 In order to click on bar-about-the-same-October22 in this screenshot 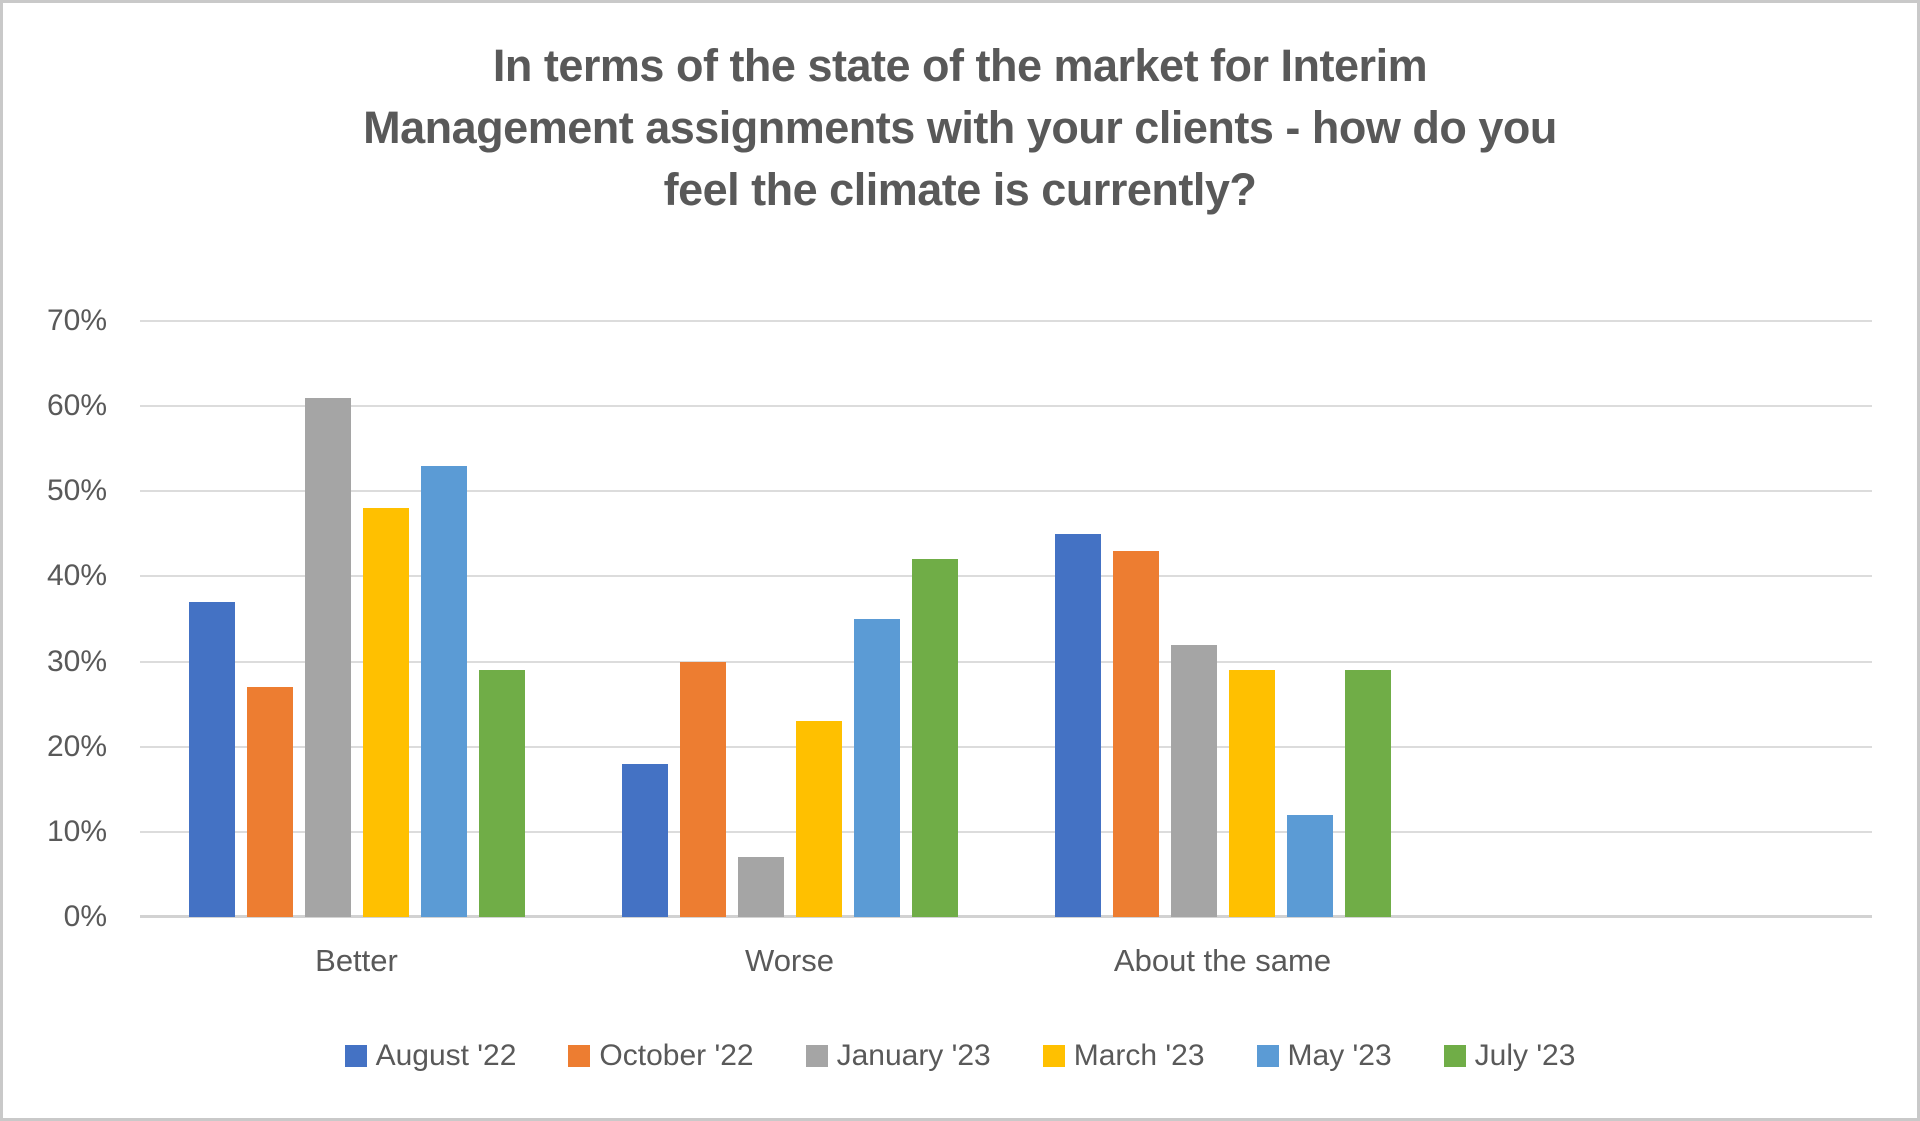, I will do `click(1135, 733)`.